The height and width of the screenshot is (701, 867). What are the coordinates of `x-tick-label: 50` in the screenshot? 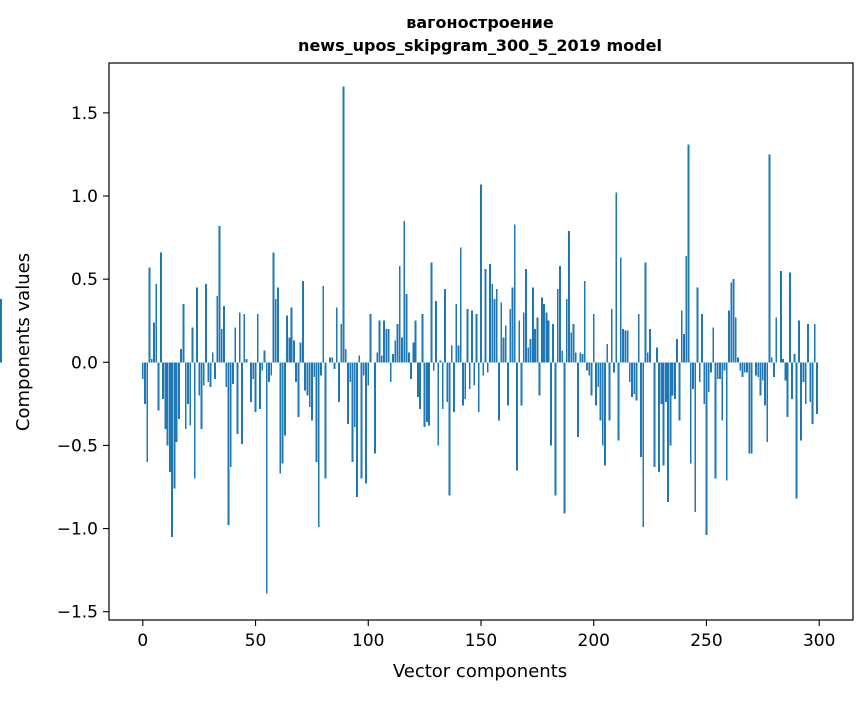 It's located at (256, 641).